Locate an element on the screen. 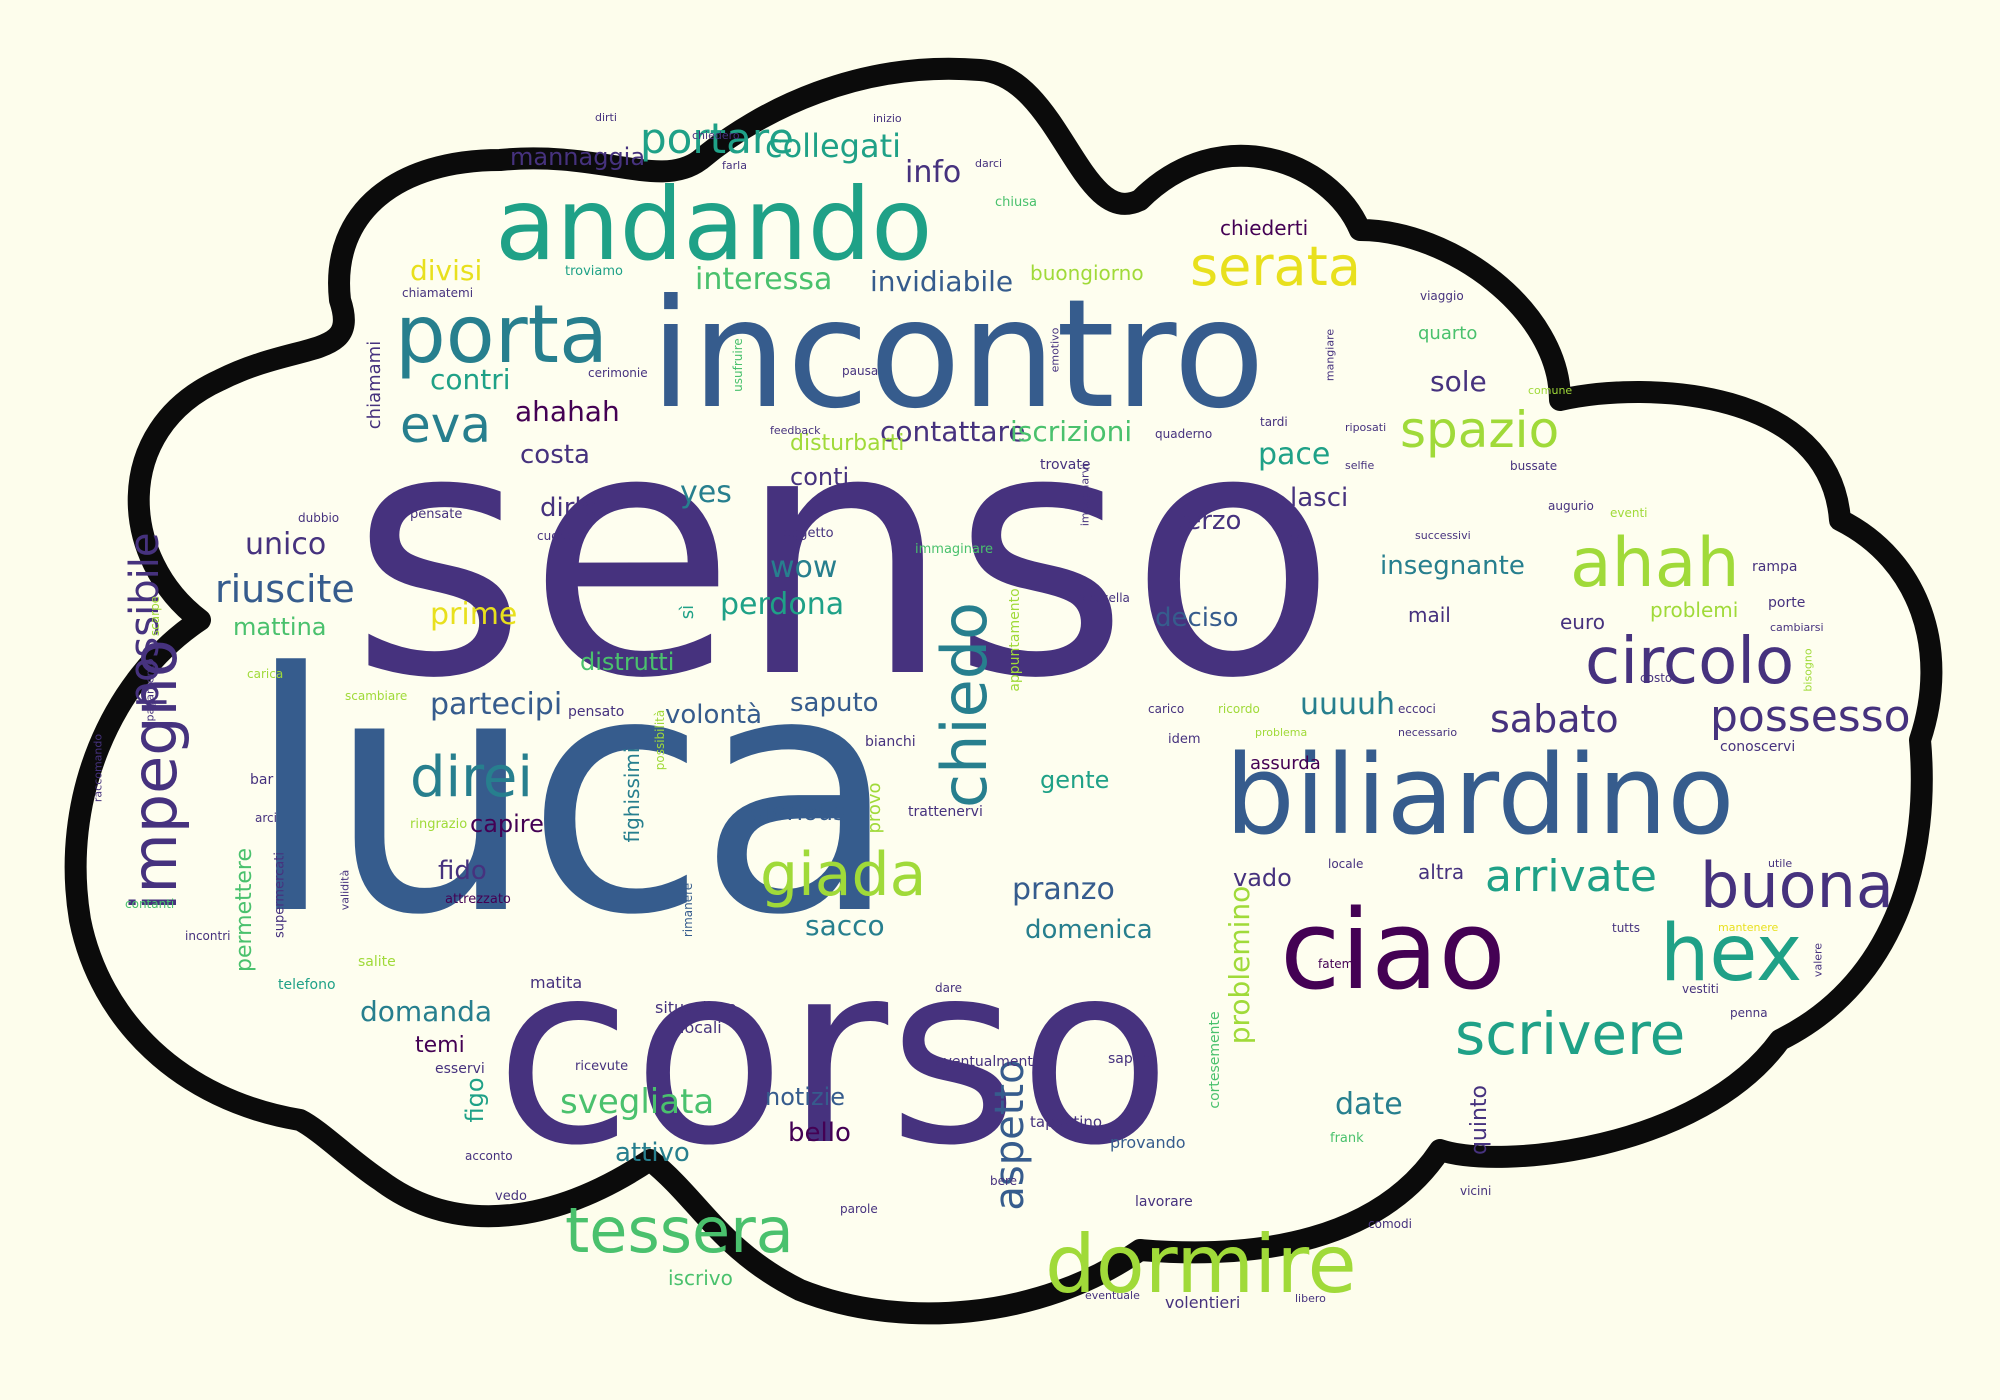 The width and height of the screenshot is (2000, 1400). word-provo: provo is located at coordinates (874, 808).